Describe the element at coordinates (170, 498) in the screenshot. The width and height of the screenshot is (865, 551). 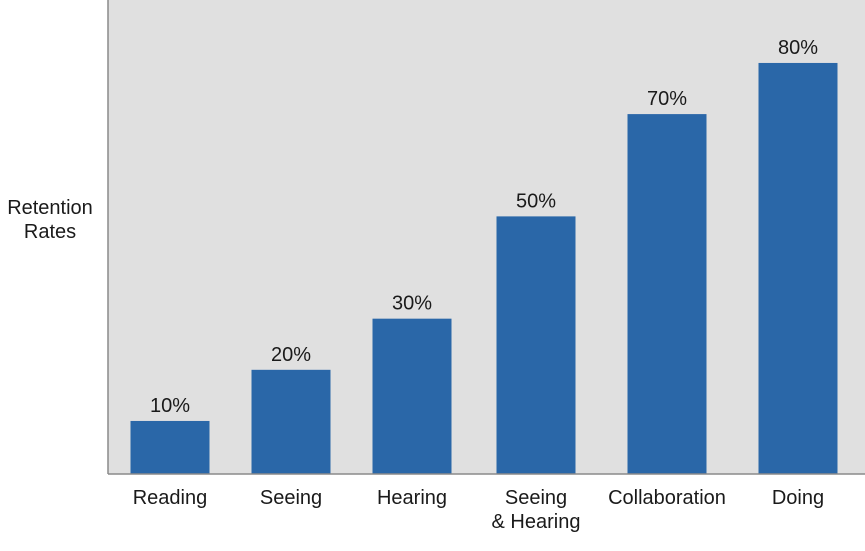
I see `category-label: Reading` at that location.